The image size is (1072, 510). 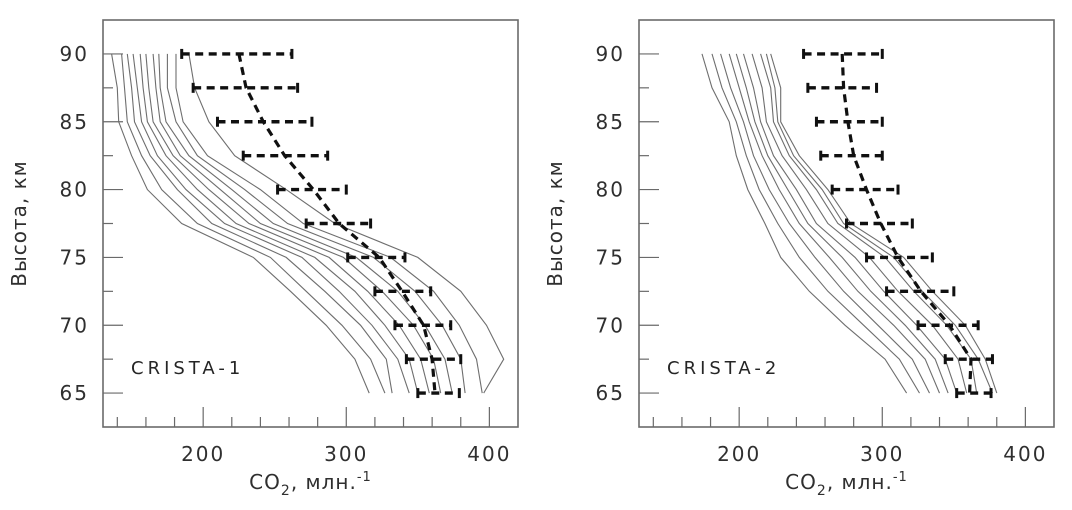 What do you see at coordinates (723, 368) in the screenshot?
I see `panel-label: CRISTA-2` at bounding box center [723, 368].